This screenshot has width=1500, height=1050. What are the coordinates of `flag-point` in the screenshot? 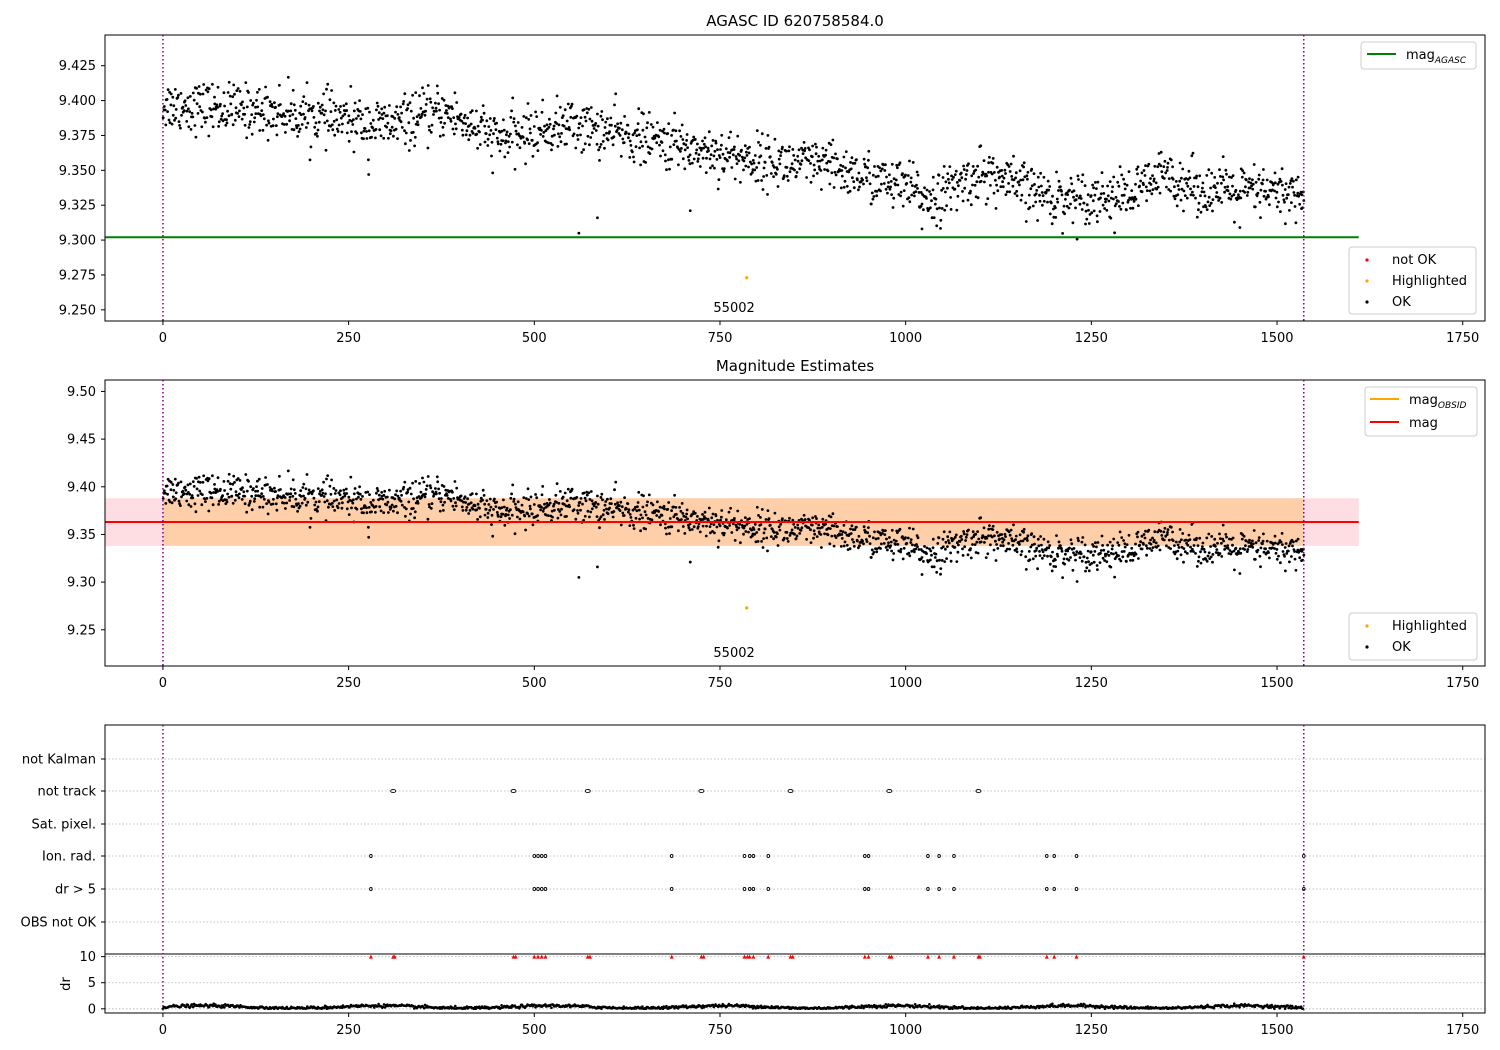 It's located at (1076, 856).